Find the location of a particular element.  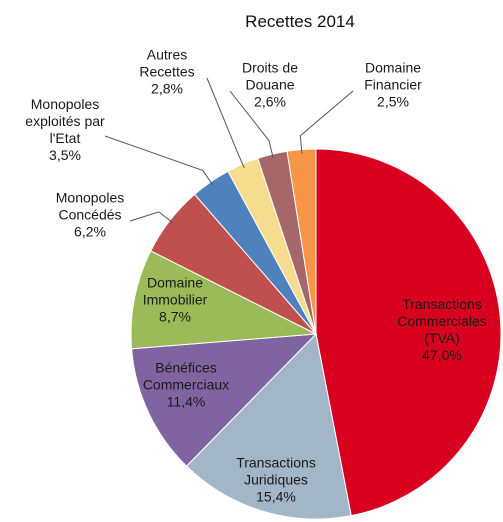

value-label: 2,6% is located at coordinates (270, 101).